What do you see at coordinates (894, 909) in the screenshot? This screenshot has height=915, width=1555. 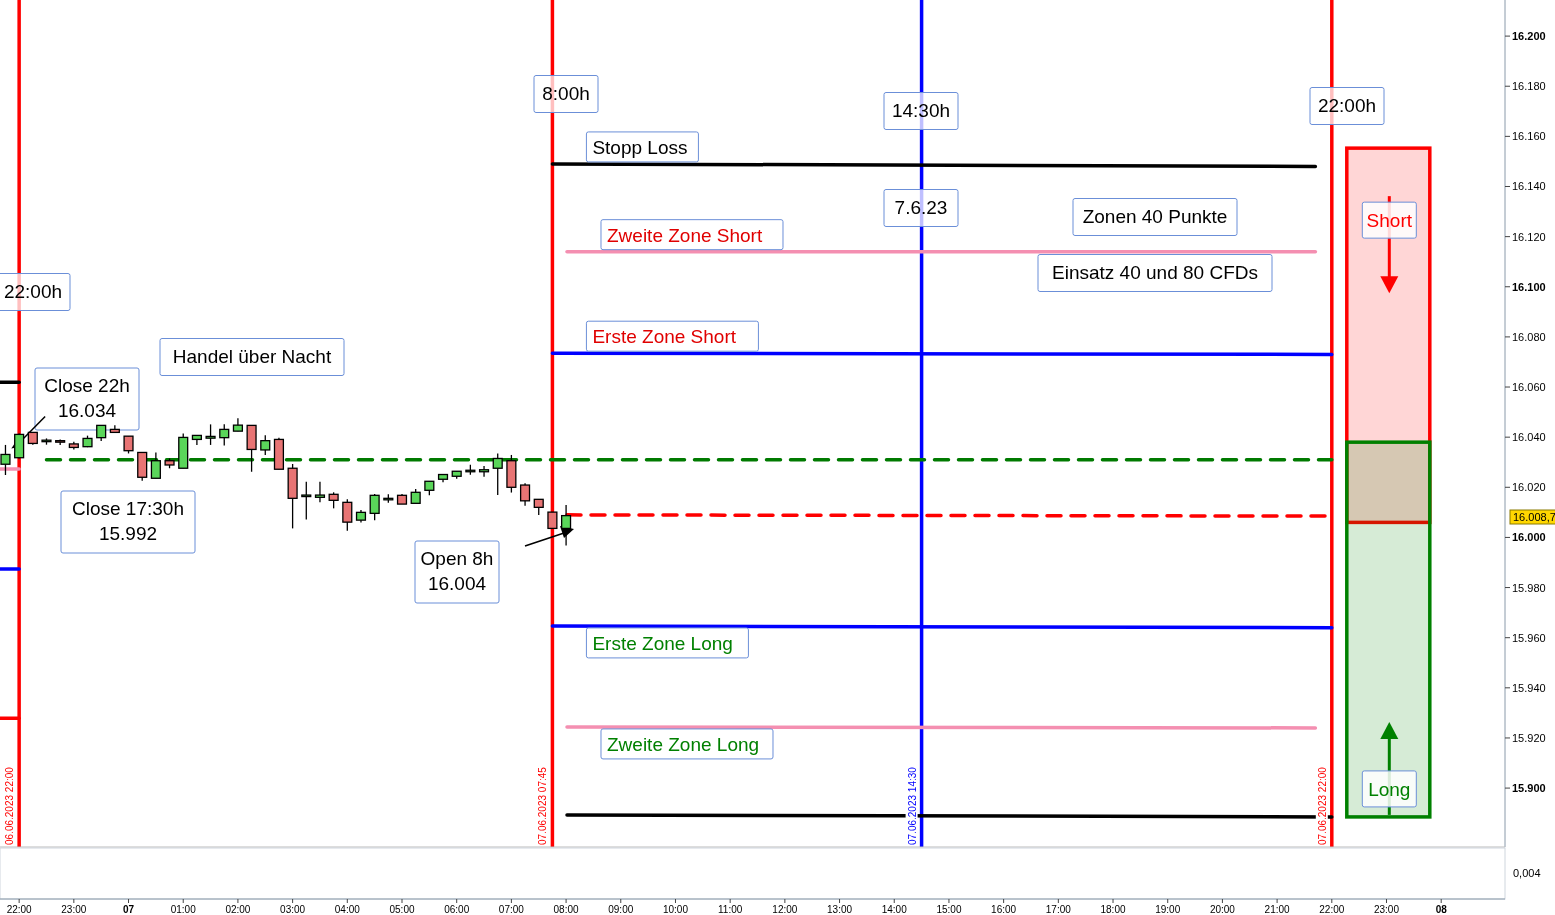 I see `x-tick-label: 14:00` at bounding box center [894, 909].